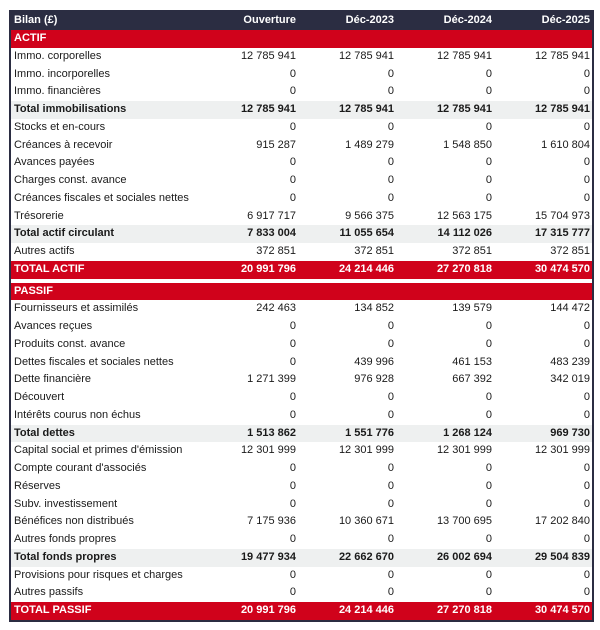 Image resolution: width=600 pixels, height=630 pixels. What do you see at coordinates (39, 215) in the screenshot?
I see `row-label: Trésorerie` at bounding box center [39, 215].